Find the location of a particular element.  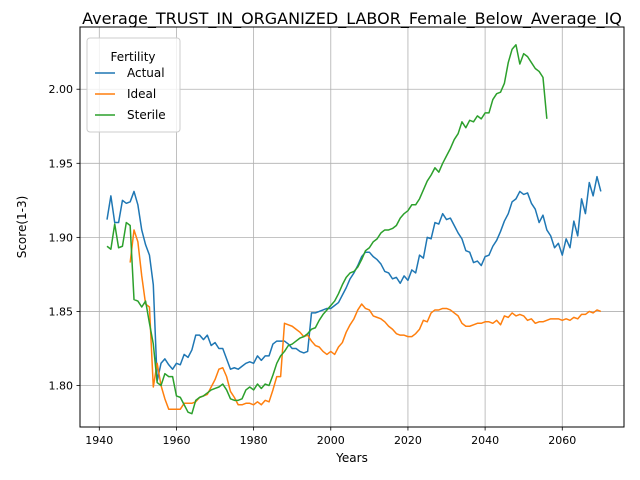

x-axis-ticks: 1940 1960 1980 2000 2020 2040 2060 is located at coordinates (330, 437).